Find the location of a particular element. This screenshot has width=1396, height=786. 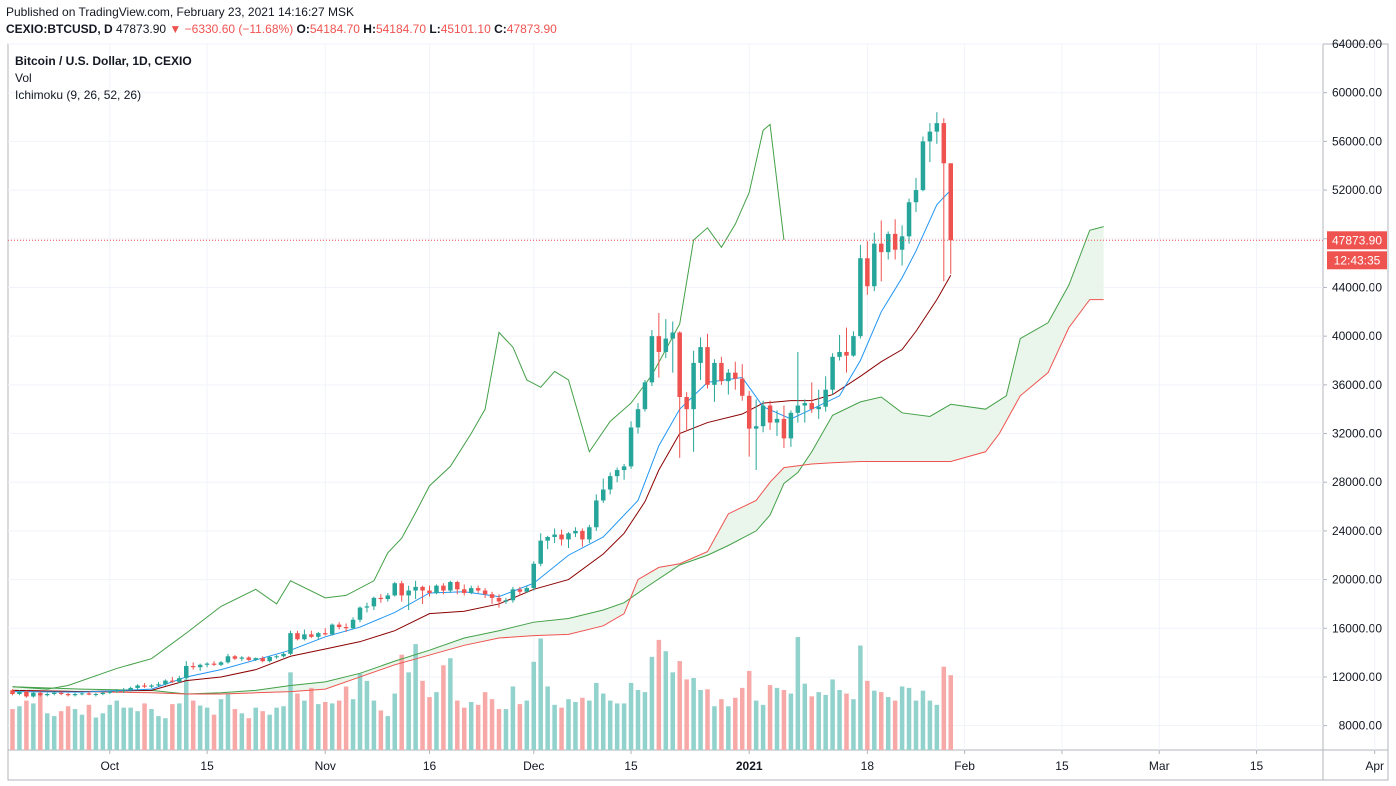

open-label: O: is located at coordinates (303, 29).